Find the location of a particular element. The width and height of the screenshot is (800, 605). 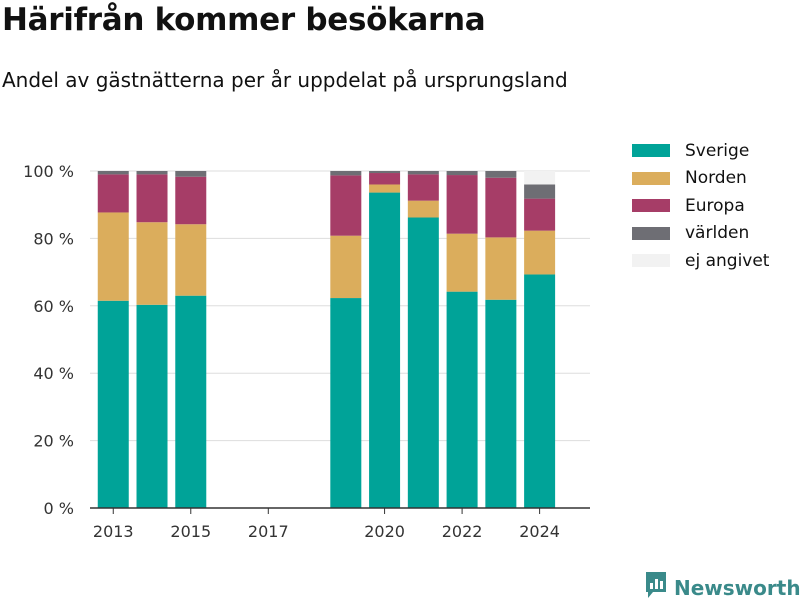

legend-label-norden: Norden is located at coordinates (716, 178).